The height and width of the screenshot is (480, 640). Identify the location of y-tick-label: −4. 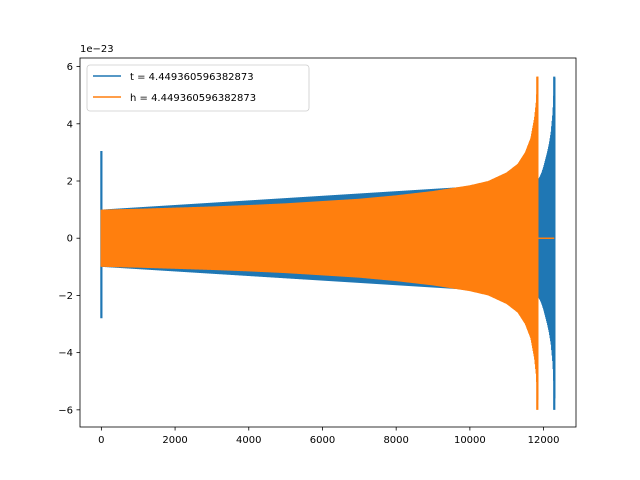
(65, 353).